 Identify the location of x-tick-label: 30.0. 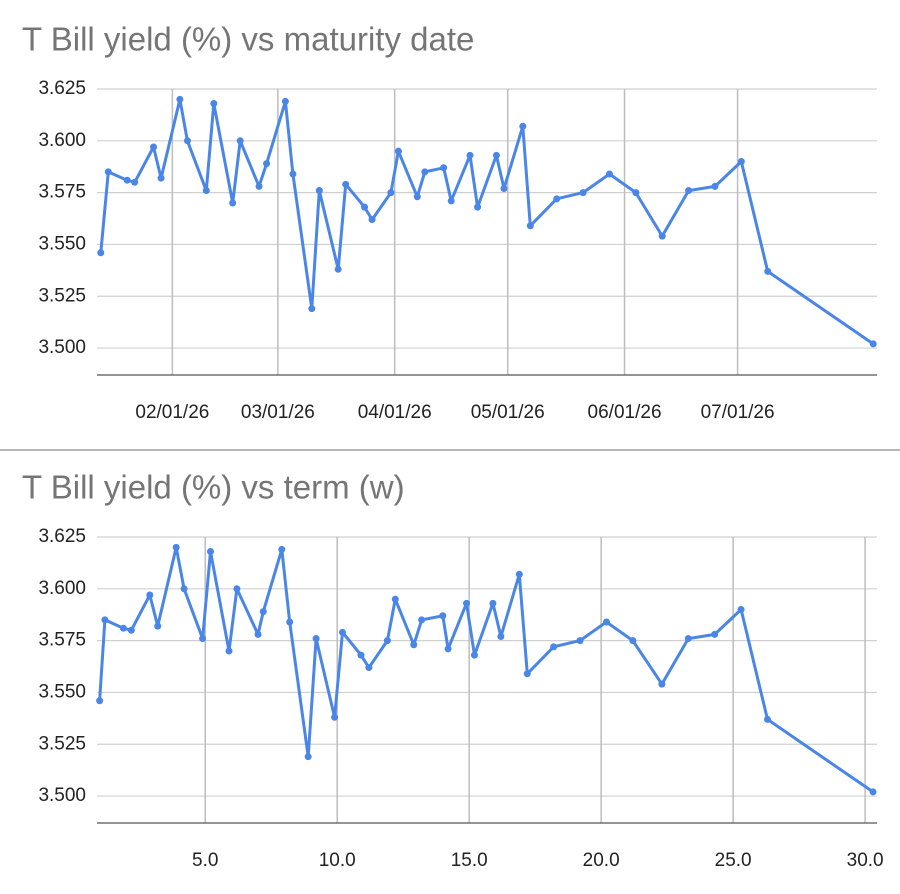
(865, 860).